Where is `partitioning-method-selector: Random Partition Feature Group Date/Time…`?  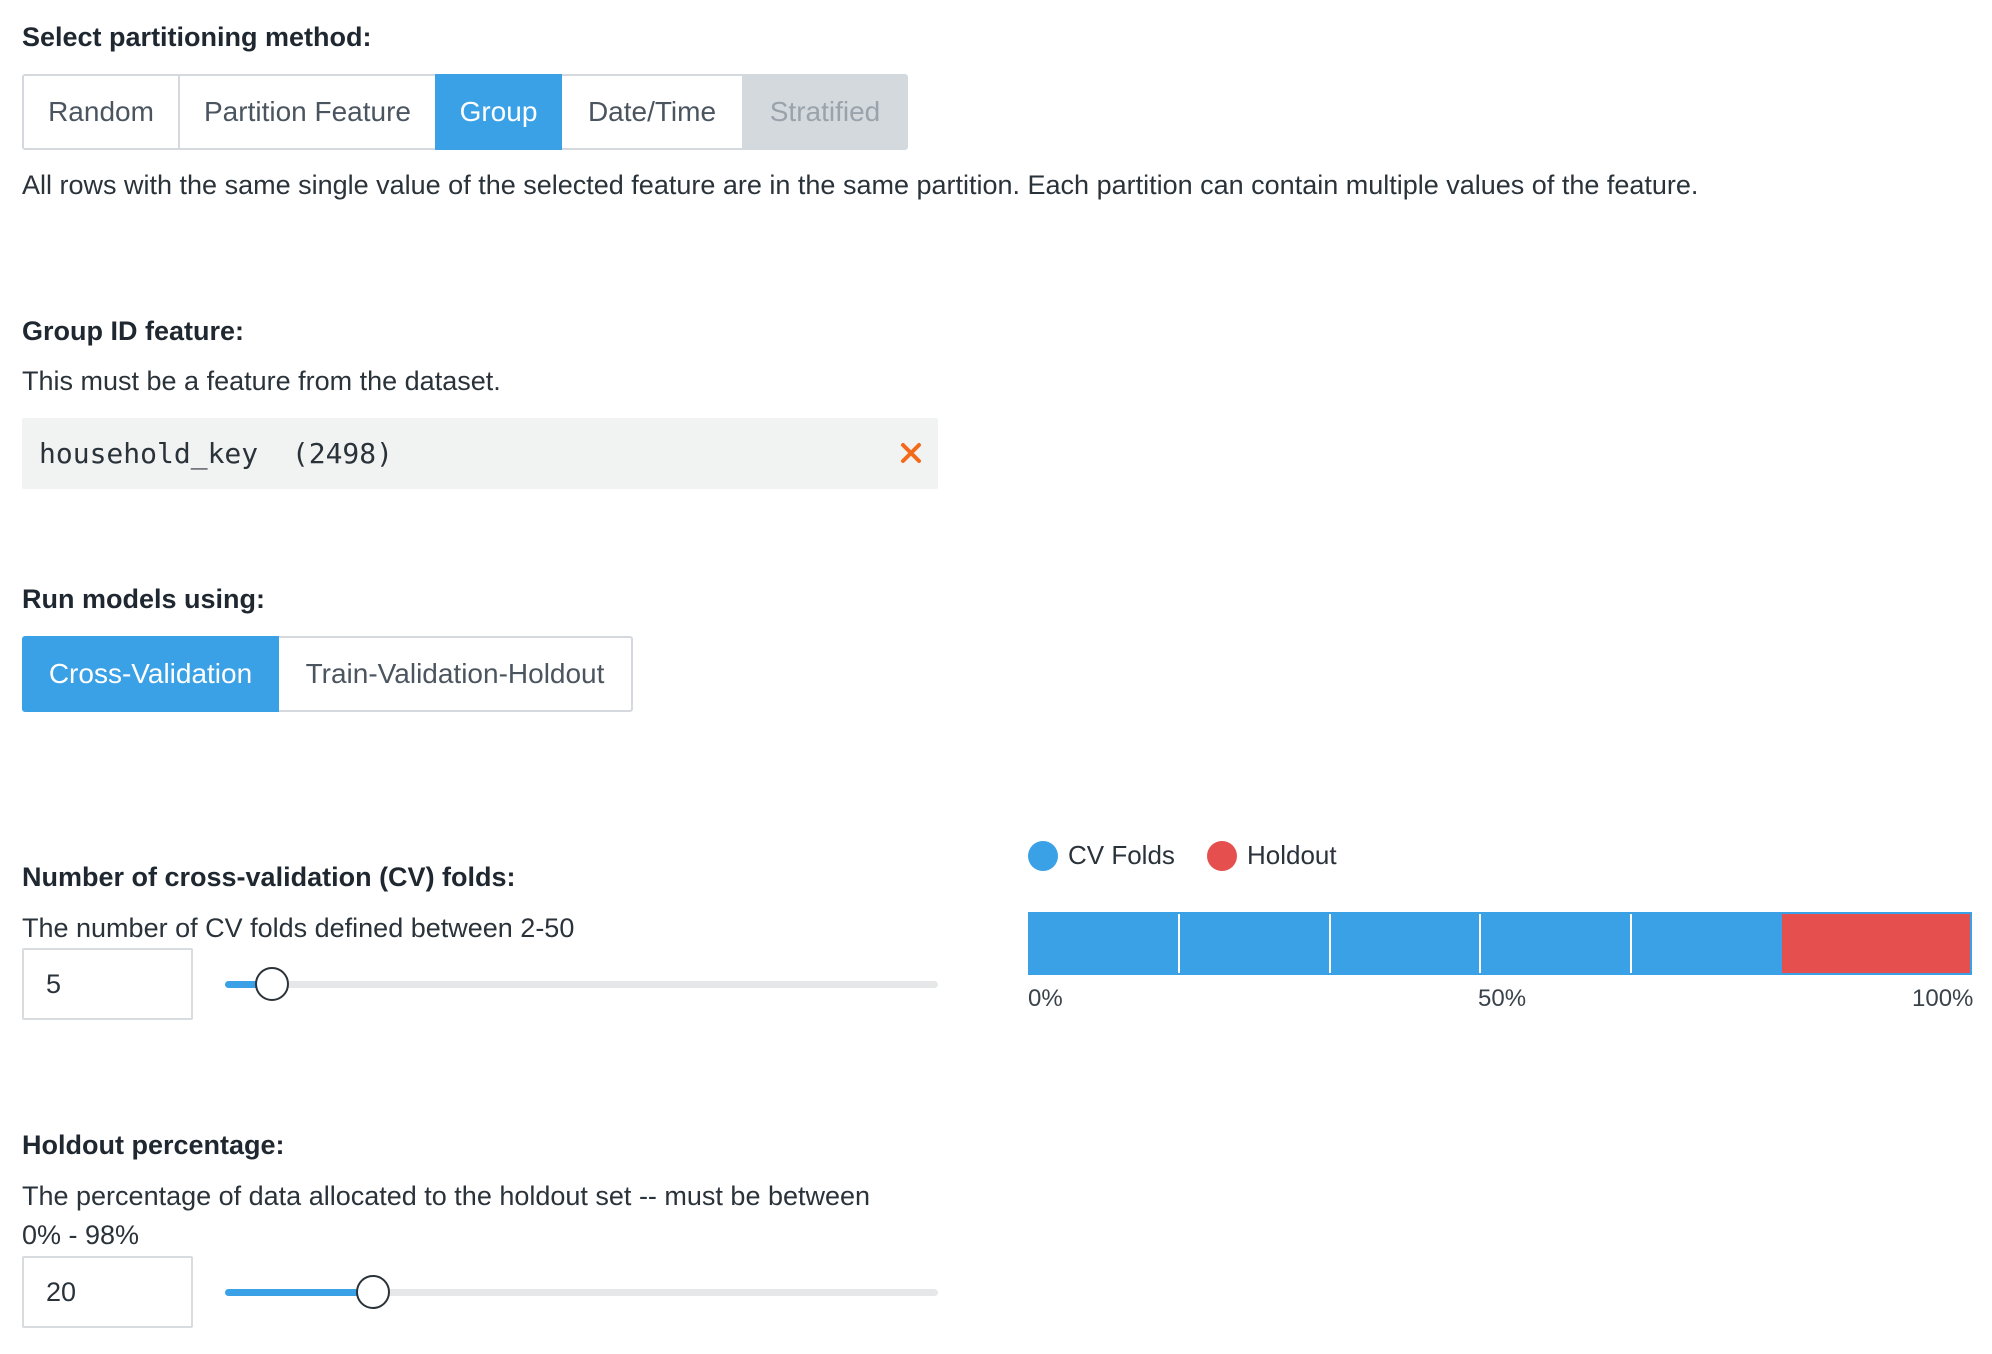 partitioning-method-selector: Random Partition Feature Group Date/Time… is located at coordinates (465, 112).